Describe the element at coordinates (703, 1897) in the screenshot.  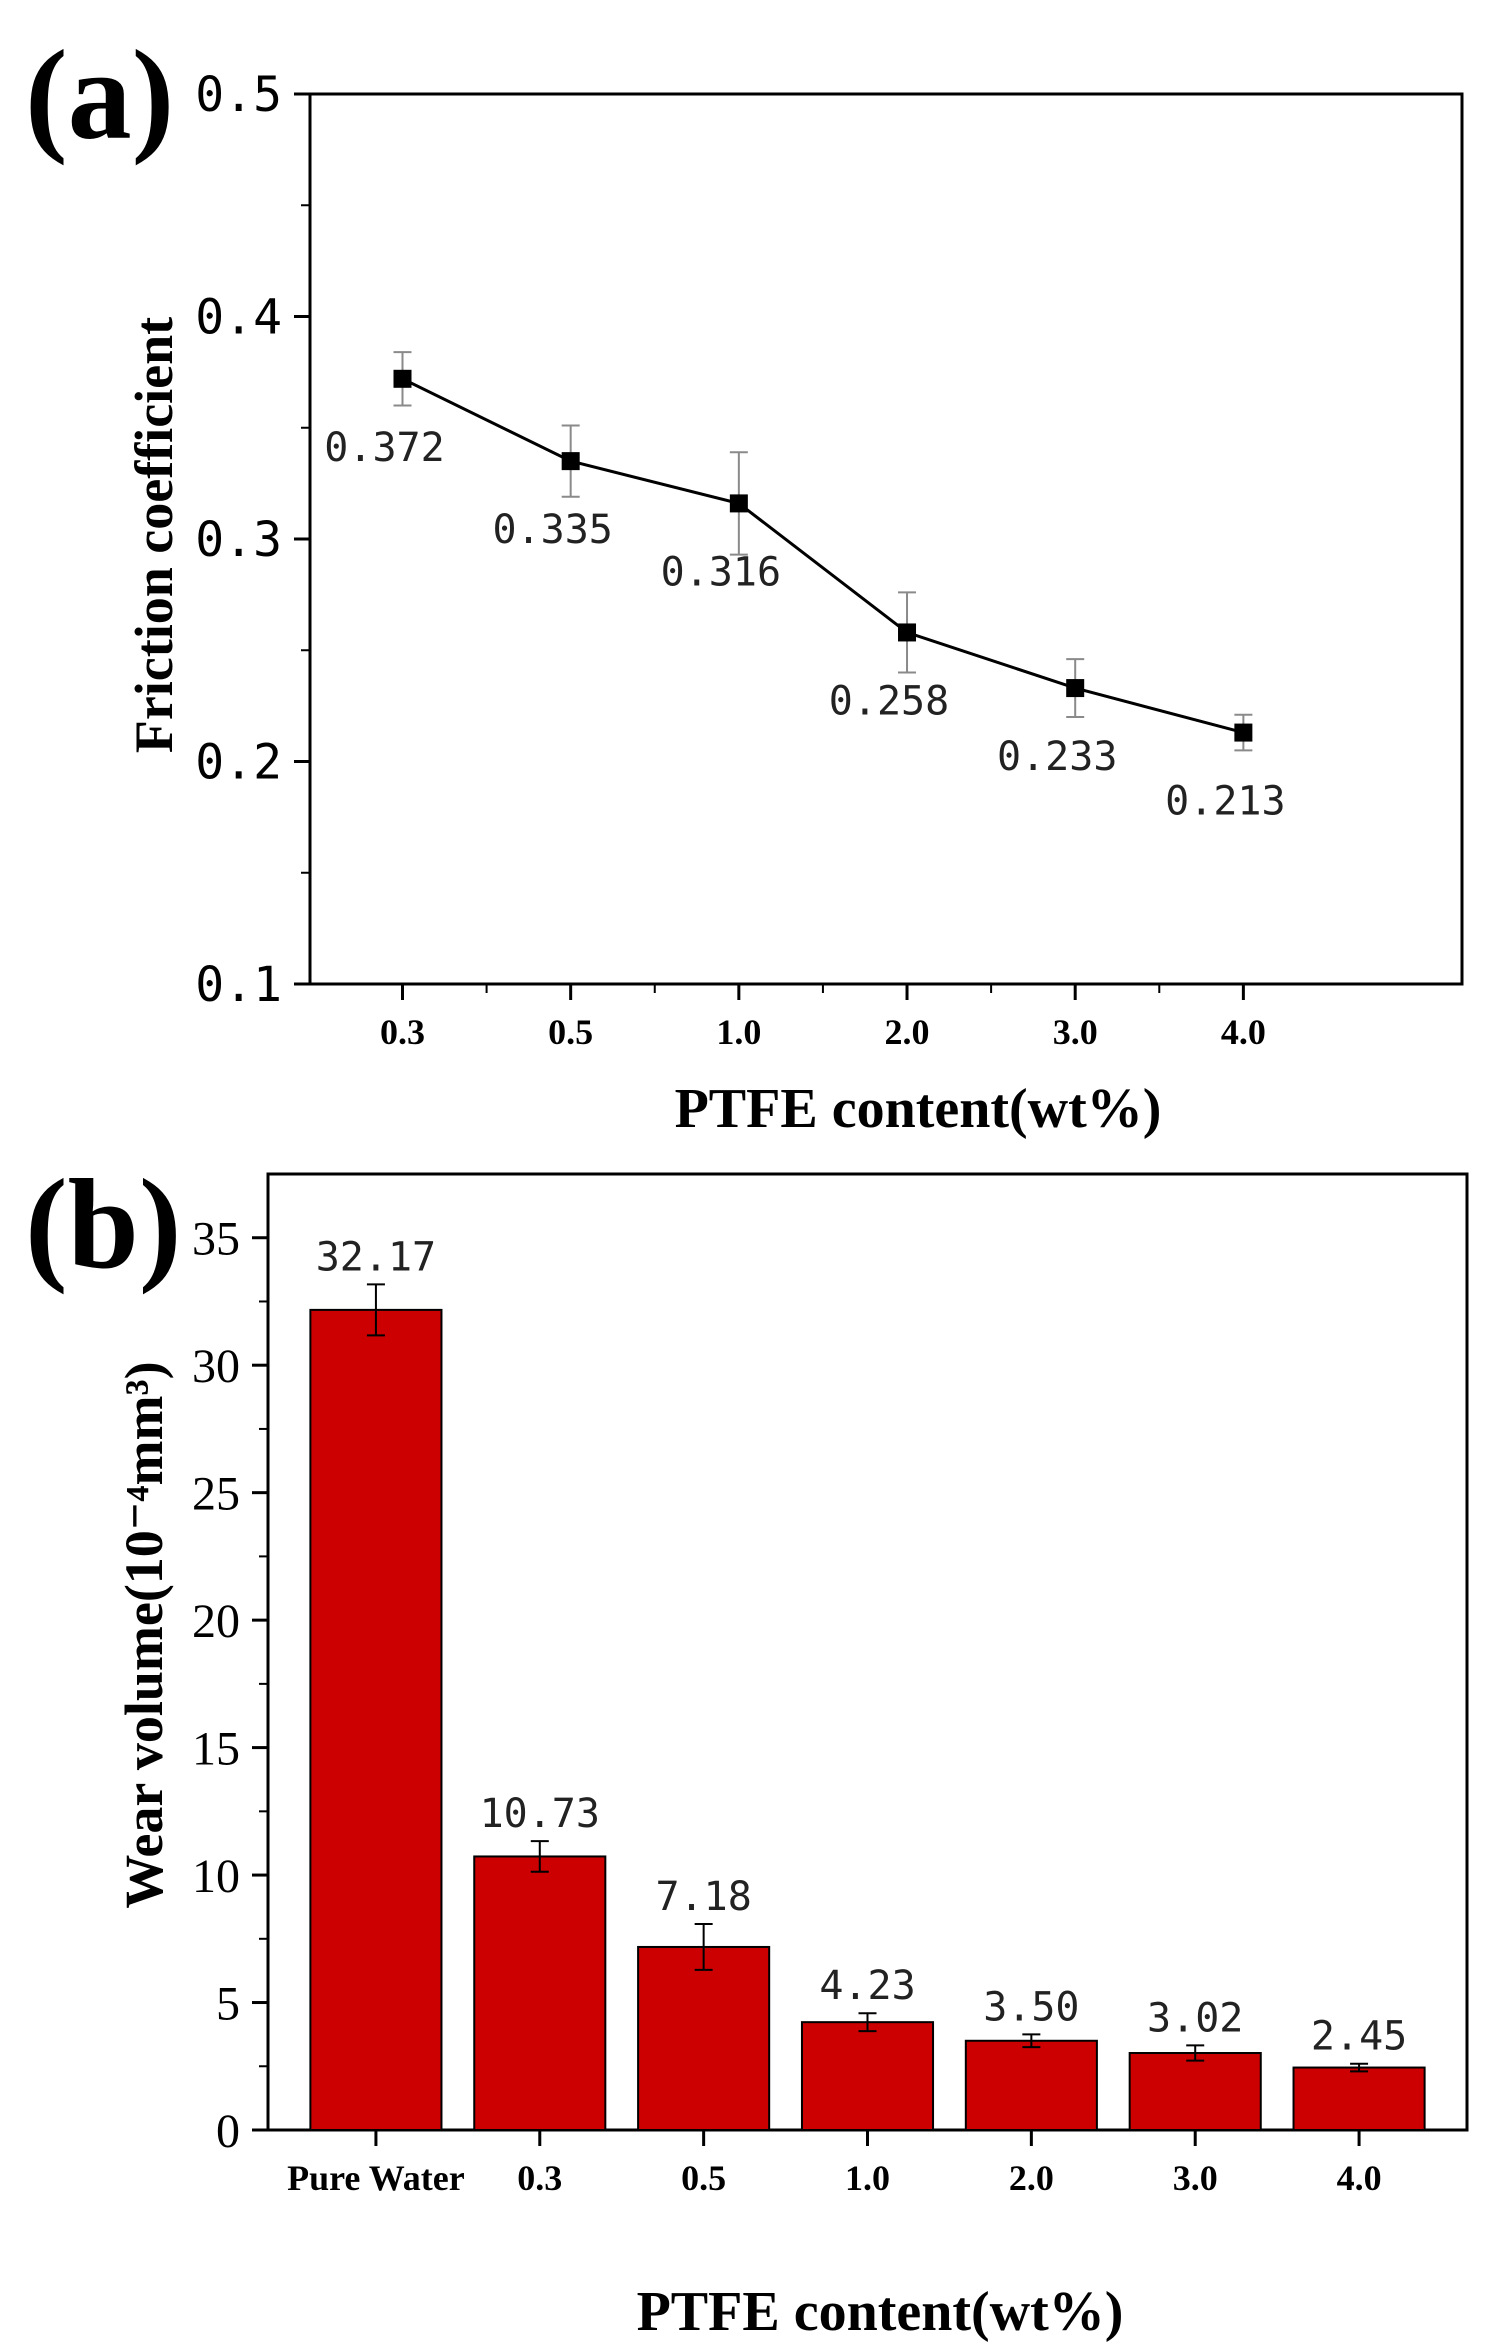
I see `data-label: 7.18` at that location.